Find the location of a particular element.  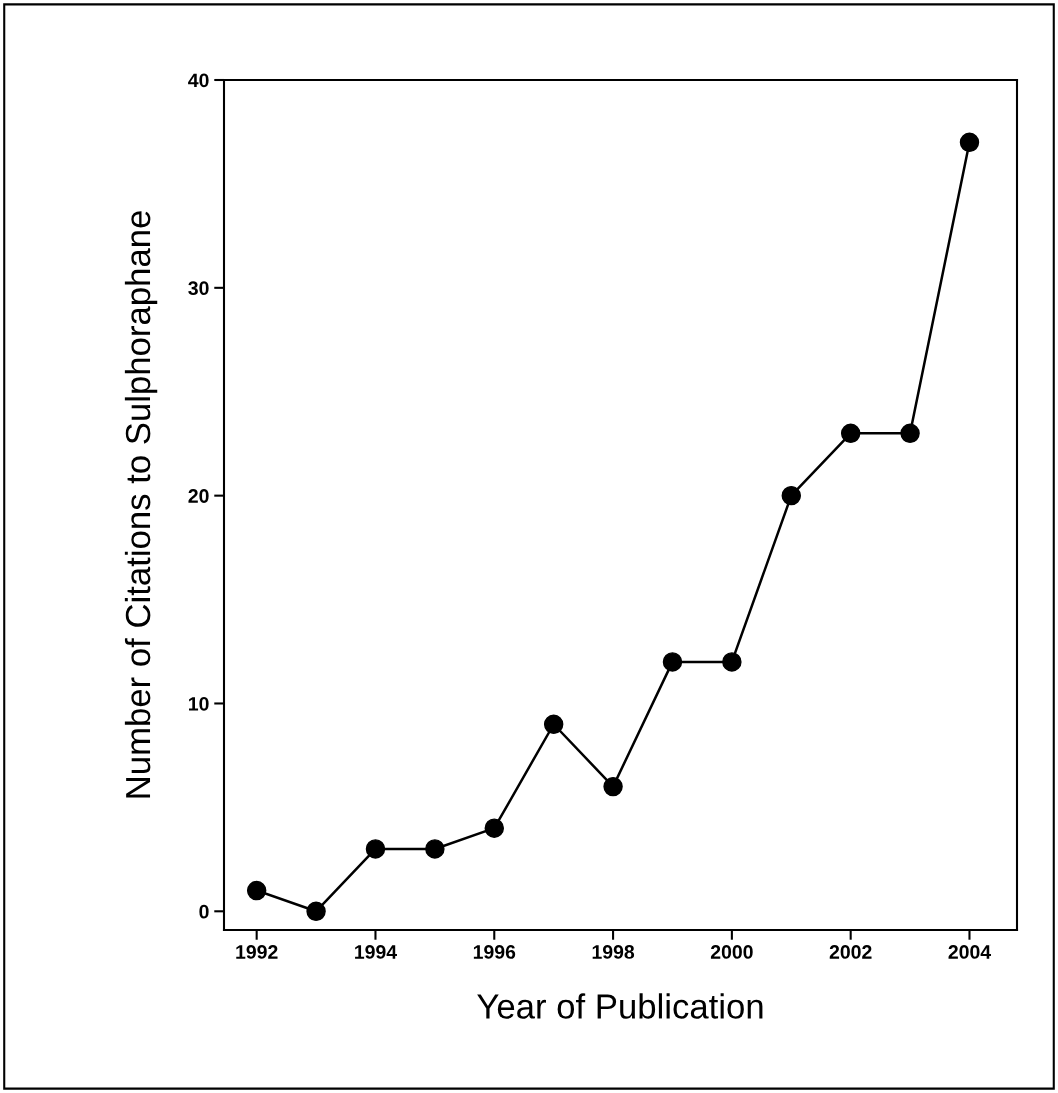

x-tick-label: 2000 is located at coordinates (731, 952).